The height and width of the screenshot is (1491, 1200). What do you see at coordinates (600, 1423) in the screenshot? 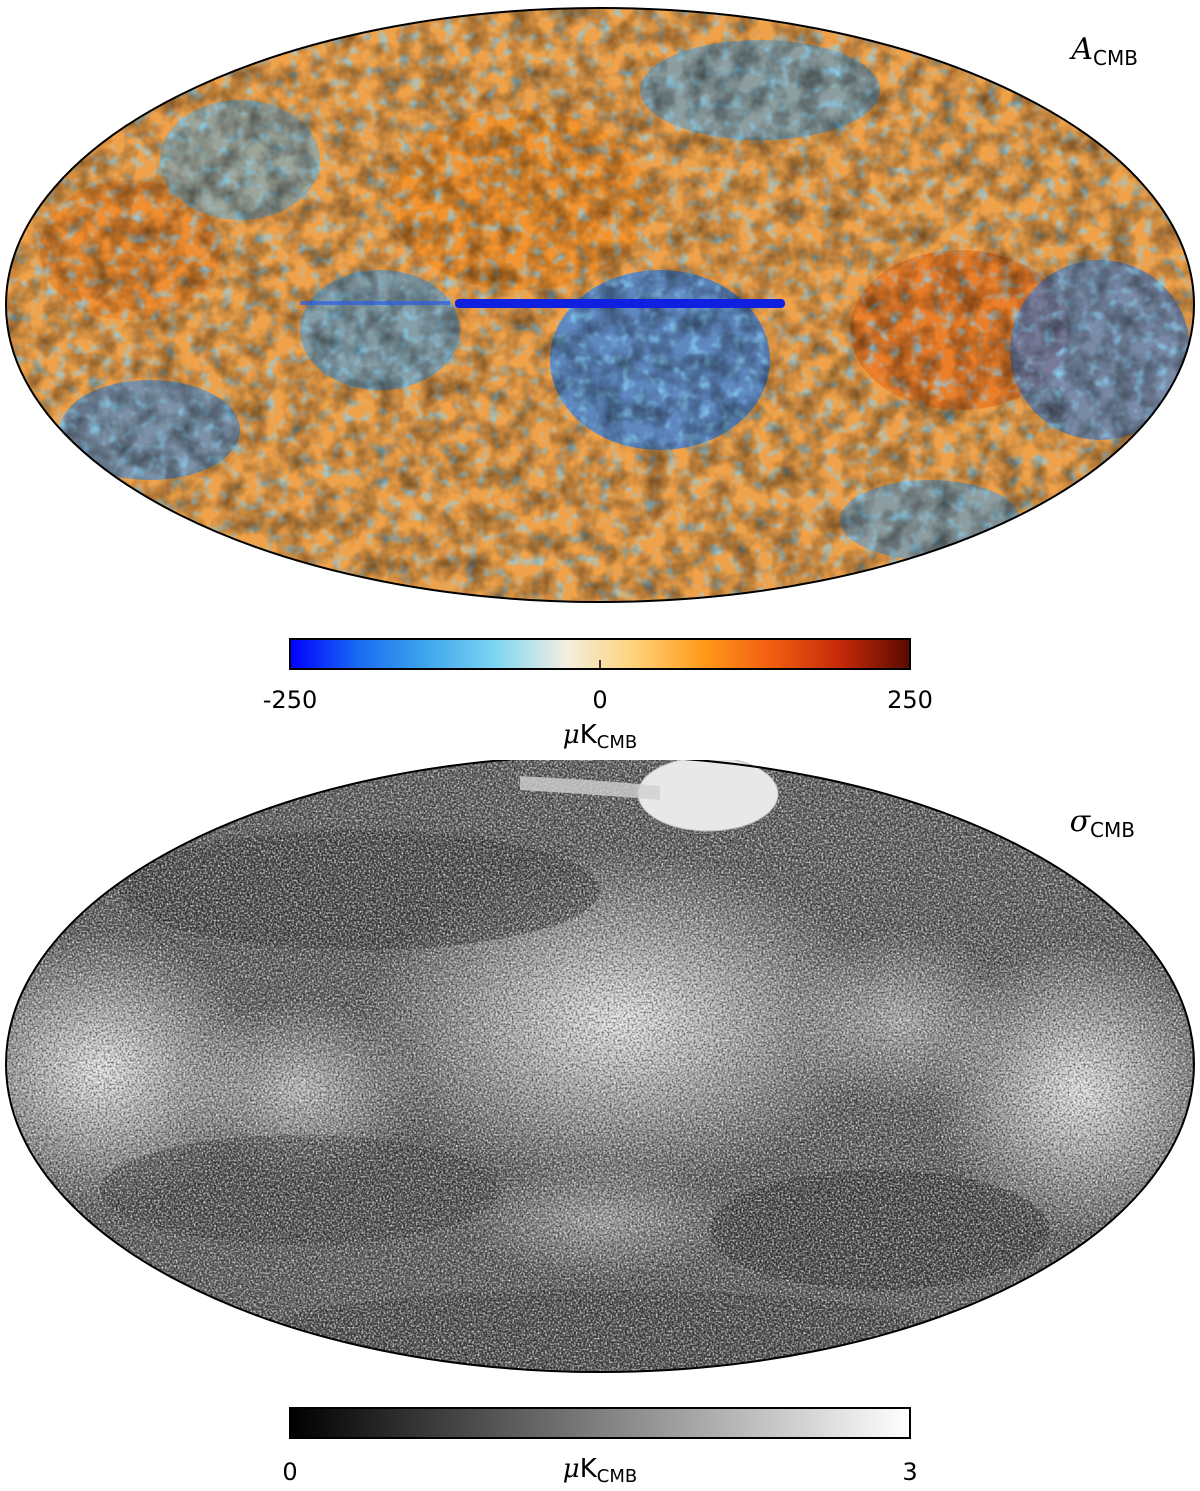
I see `uncertainty-colorbar` at bounding box center [600, 1423].